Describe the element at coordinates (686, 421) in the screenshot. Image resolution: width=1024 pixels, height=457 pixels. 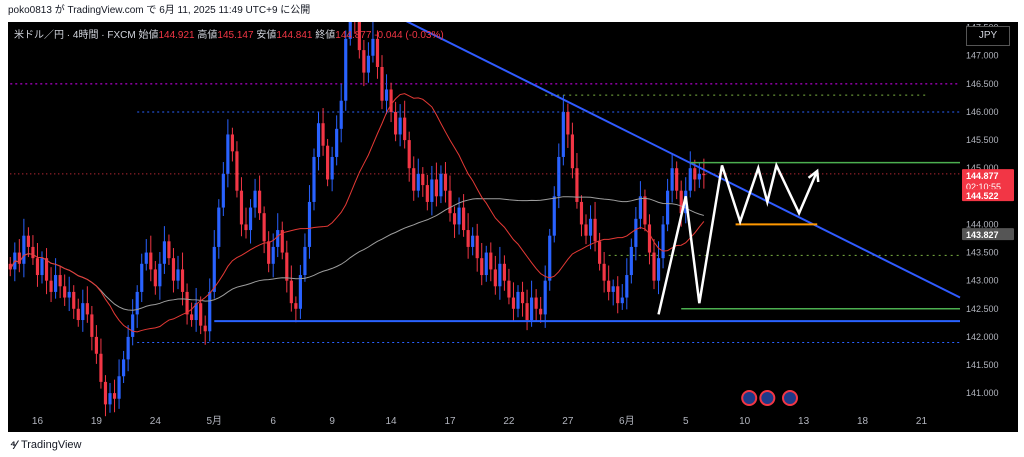
I see `x-tick-label: 5` at that location.